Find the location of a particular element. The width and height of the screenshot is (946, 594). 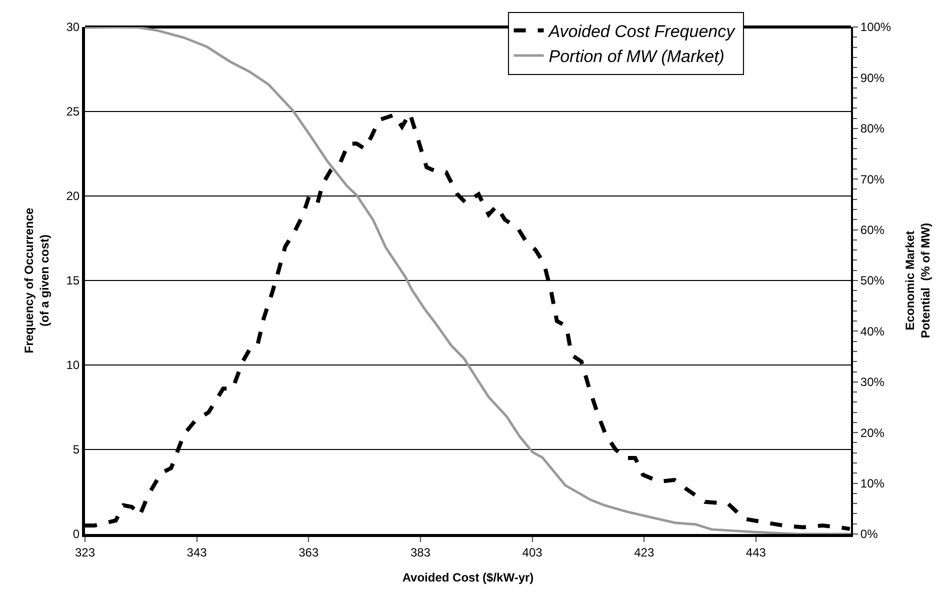

y2-tick-label: 0% is located at coordinates (869, 534).